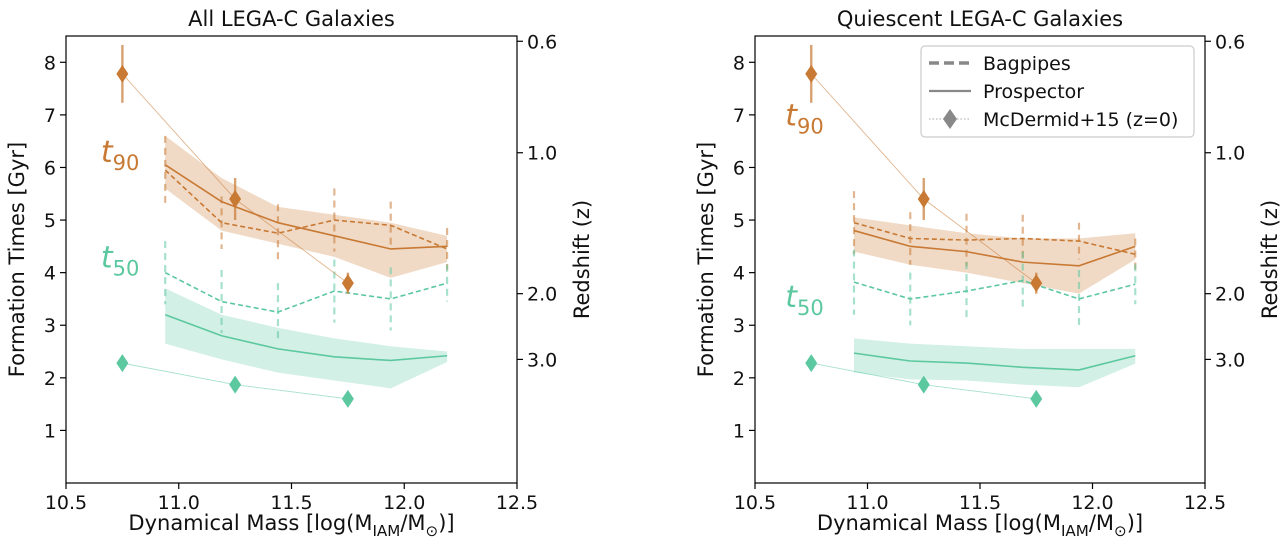 The height and width of the screenshot is (538, 1288). Describe the element at coordinates (291, 19) in the screenshot. I see `chart-title: All LEGA-C Galaxies` at that location.